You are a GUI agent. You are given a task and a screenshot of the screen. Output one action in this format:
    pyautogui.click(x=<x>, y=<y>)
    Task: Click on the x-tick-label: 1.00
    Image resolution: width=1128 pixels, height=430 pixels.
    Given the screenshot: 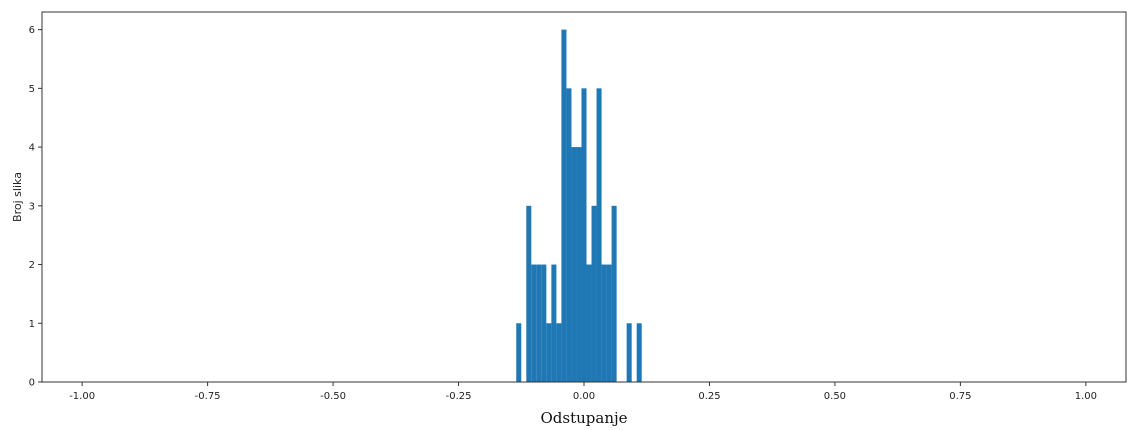 What is the action you would take?
    pyautogui.click(x=1086, y=396)
    